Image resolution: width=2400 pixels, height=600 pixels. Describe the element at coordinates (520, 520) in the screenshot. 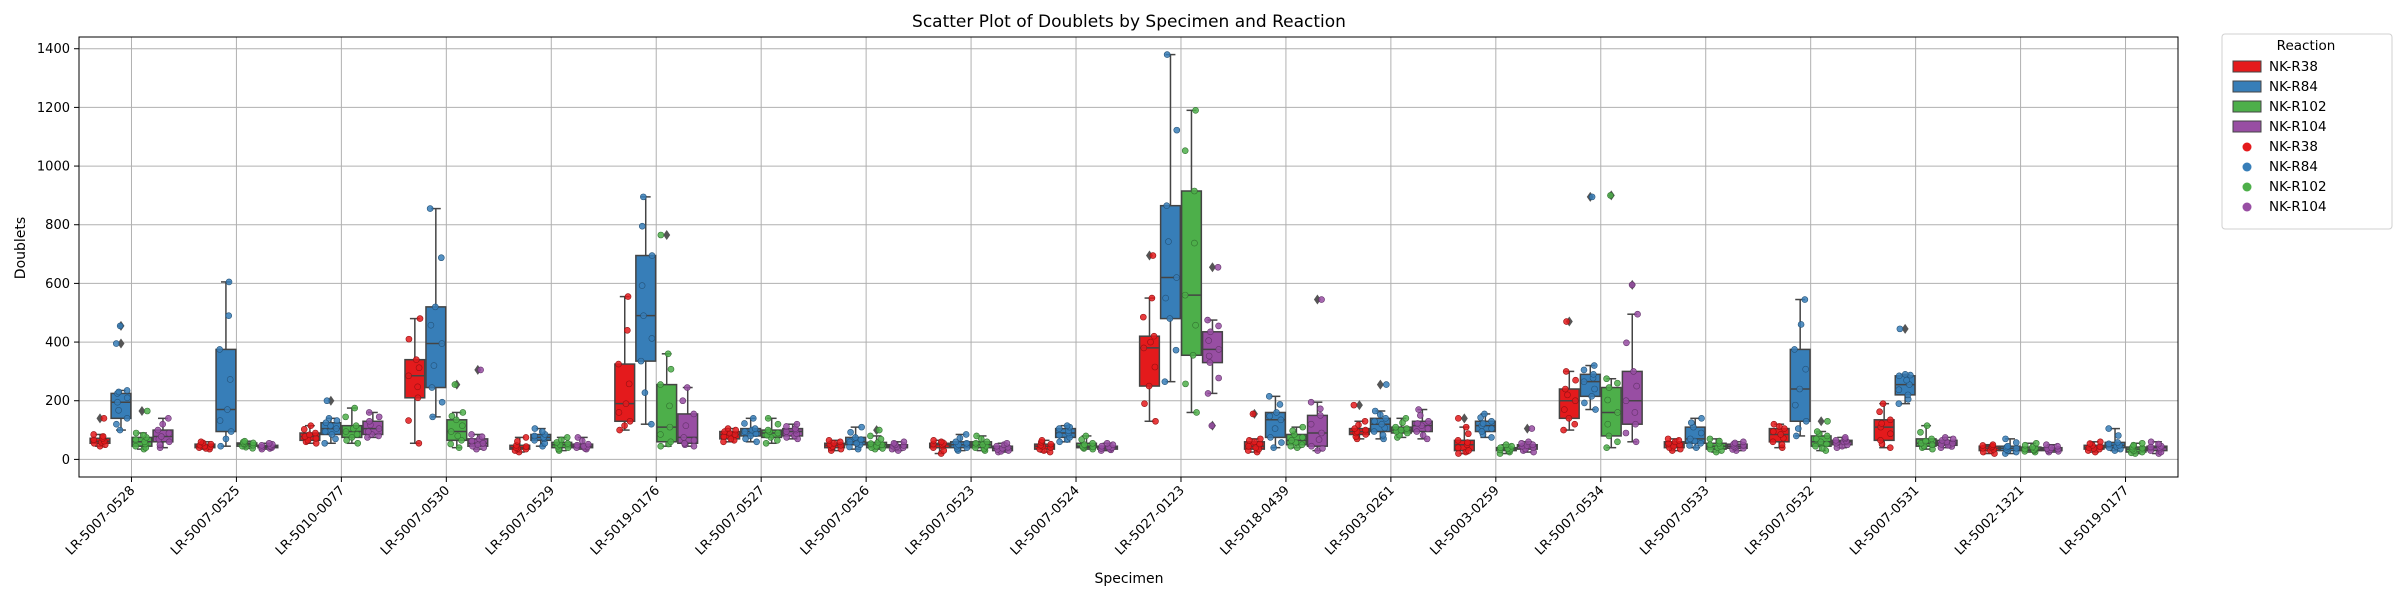

I see `x-tick-label: LR-5007-0529` at that location.